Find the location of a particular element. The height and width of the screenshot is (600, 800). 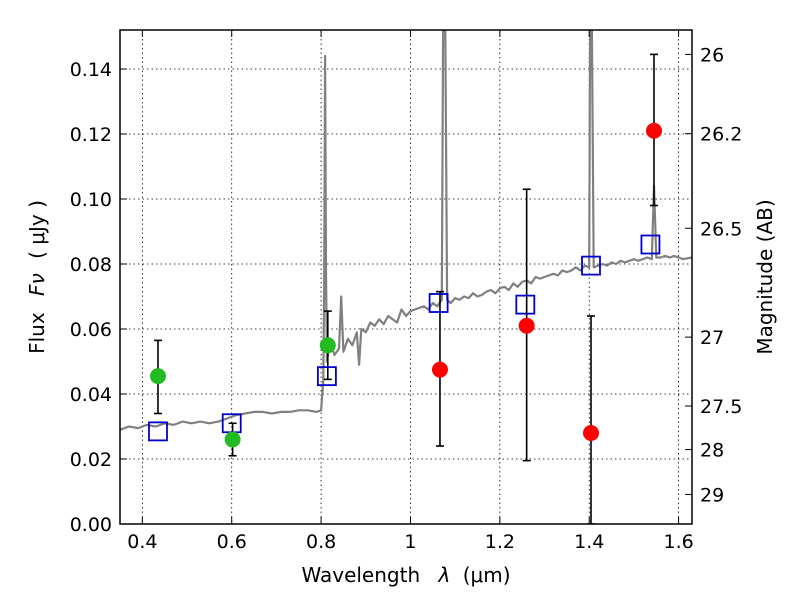

y-tick-label: 0.04 is located at coordinates (91, 395).